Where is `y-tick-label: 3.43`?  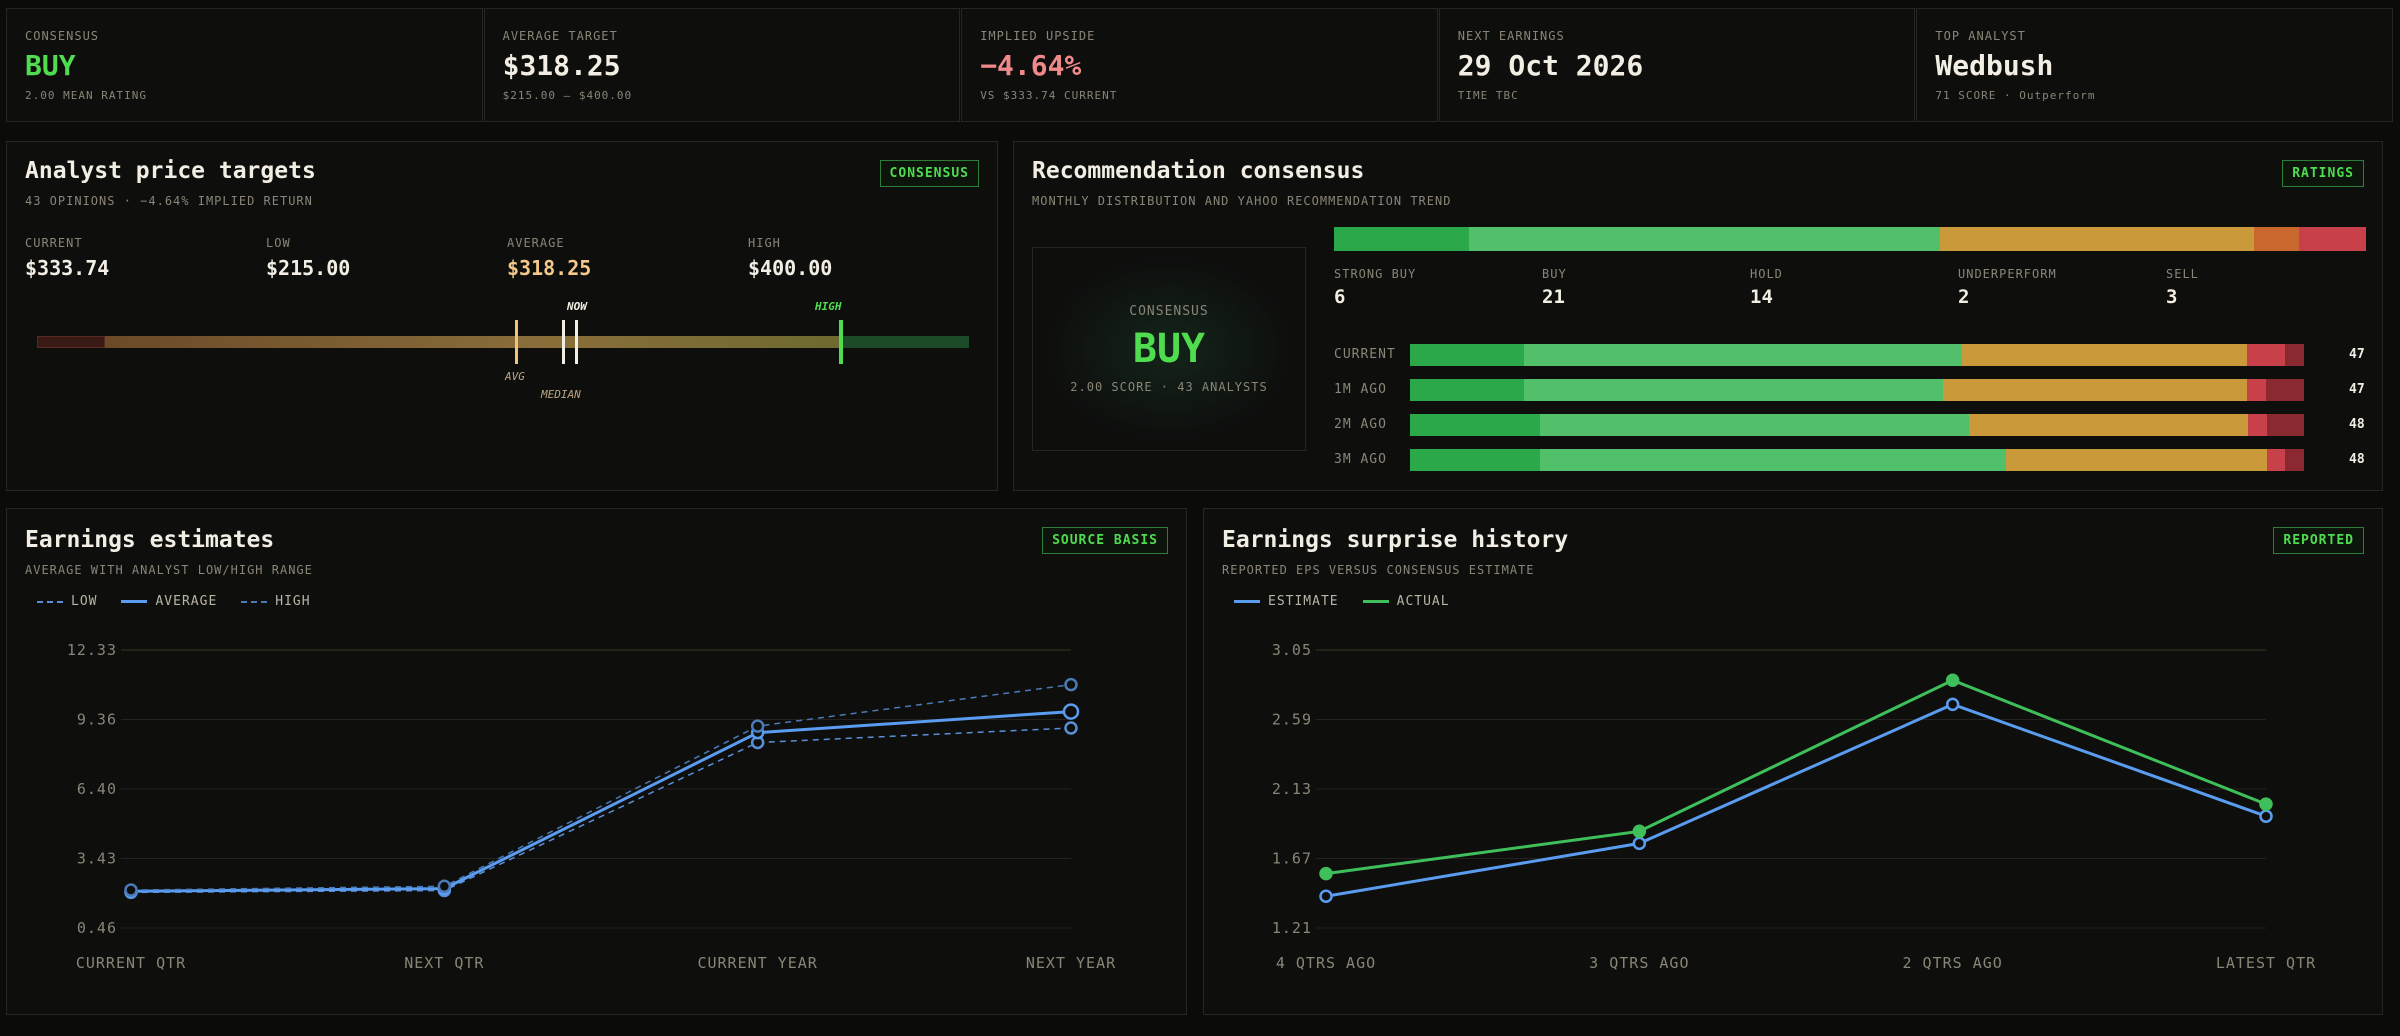 y-tick-label: 3.43 is located at coordinates (97, 859).